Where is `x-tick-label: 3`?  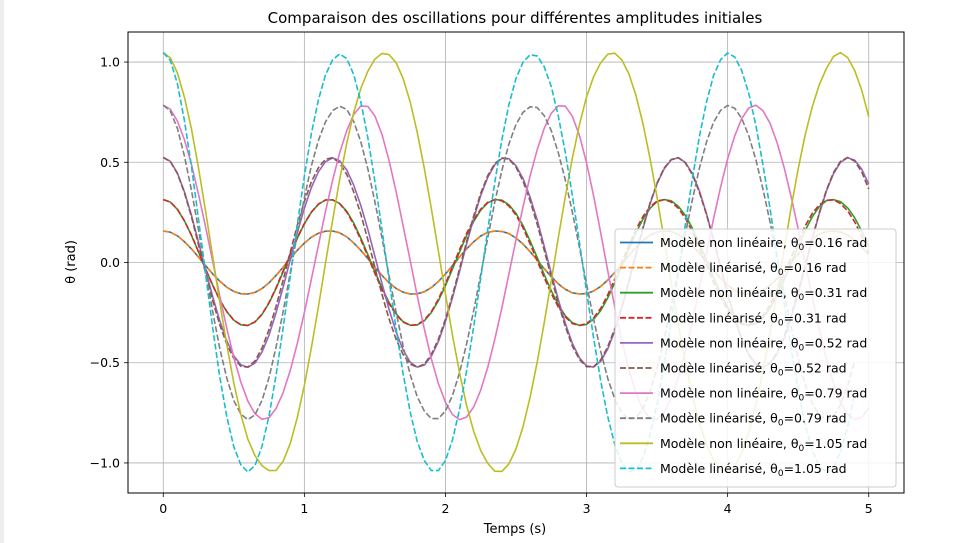
x-tick-label: 3 is located at coordinates (587, 508).